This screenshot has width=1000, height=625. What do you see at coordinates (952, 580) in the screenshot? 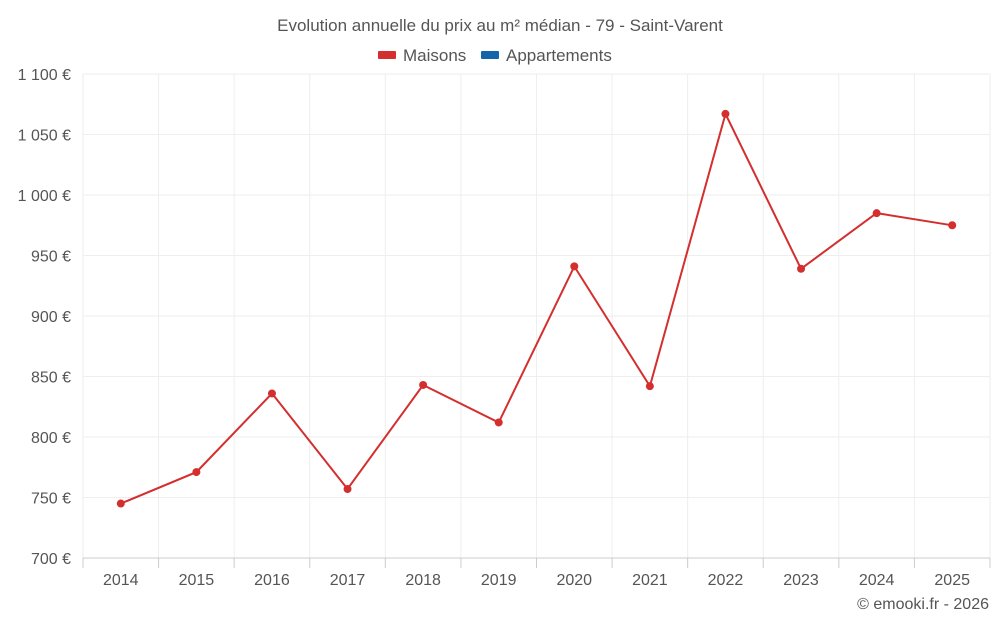
I see `x-tick-label: 2025` at bounding box center [952, 580].